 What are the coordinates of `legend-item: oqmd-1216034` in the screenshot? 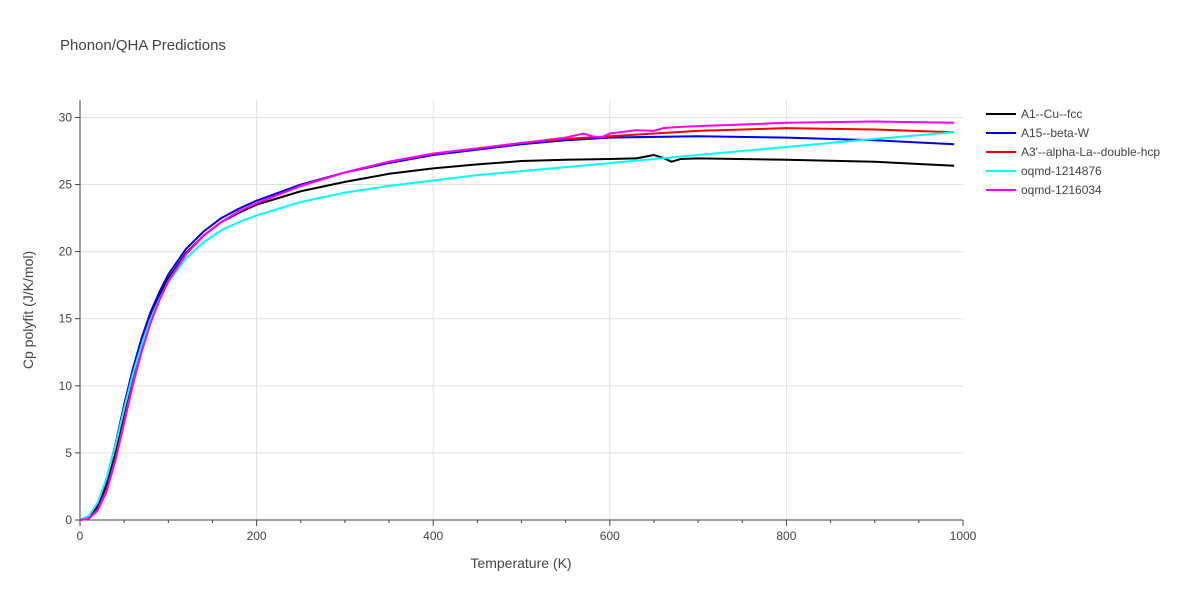 It's located at (1044, 190).